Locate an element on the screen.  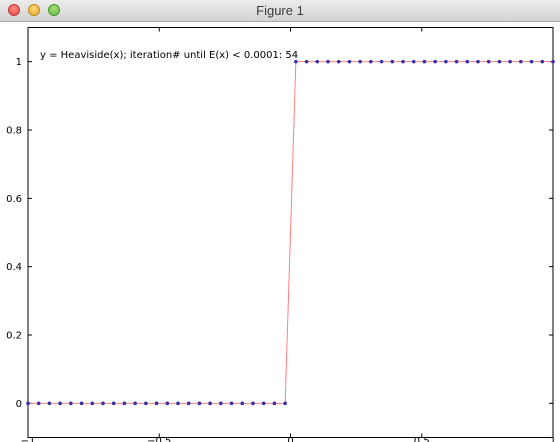
x-tick-label: 0.5 is located at coordinates (422, 439).